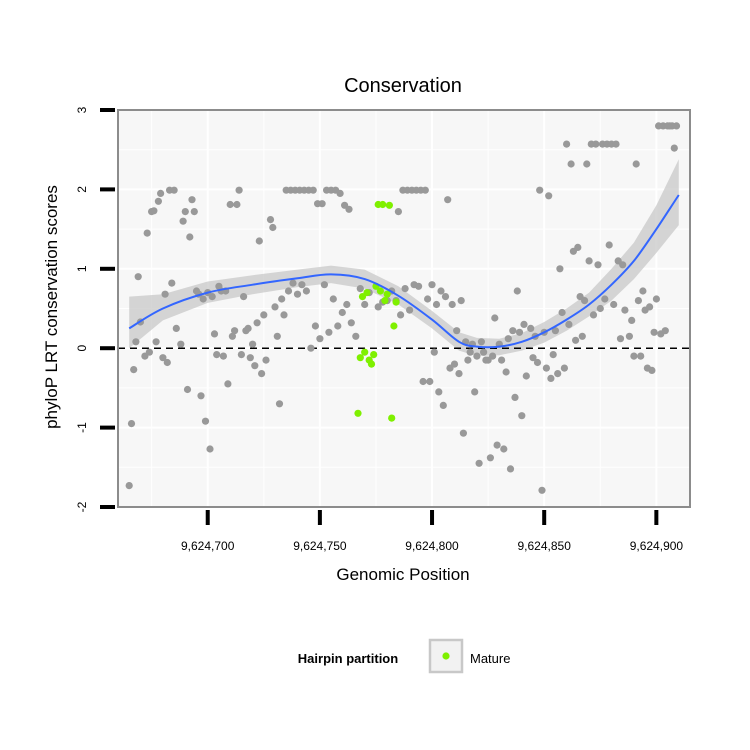  I want to click on y-axis: -2 -1 0 1 2 3, so click(95, 309).